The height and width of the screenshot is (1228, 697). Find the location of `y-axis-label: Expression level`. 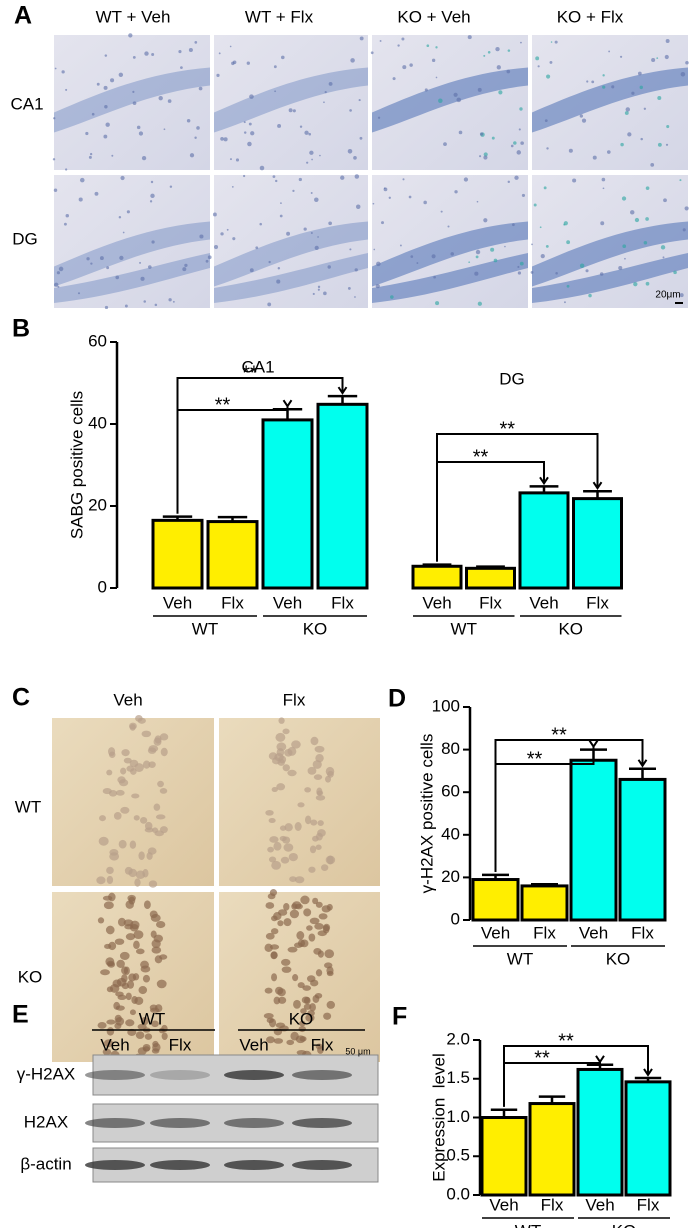

y-axis-label: Expression level is located at coordinates (438, 1117).